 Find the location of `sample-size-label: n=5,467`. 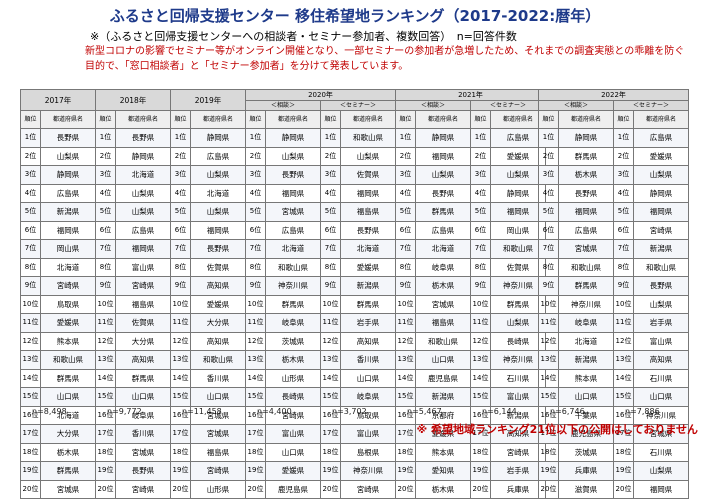

sample-size-label: n=5,467 is located at coordinates (424, 411).